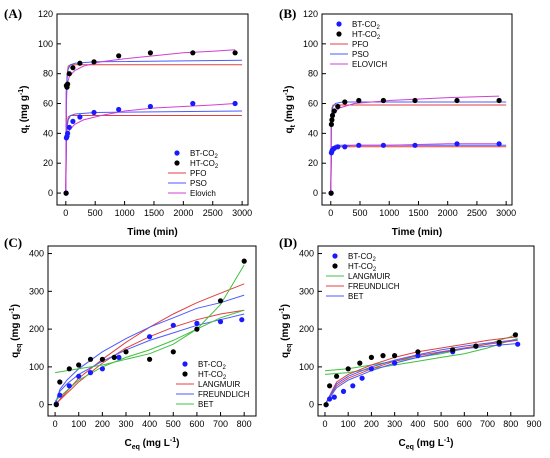 The width and height of the screenshot is (550, 458). Describe the element at coordinates (313, 133) in the screenshot. I see `y-tick-label: 40` at that location.